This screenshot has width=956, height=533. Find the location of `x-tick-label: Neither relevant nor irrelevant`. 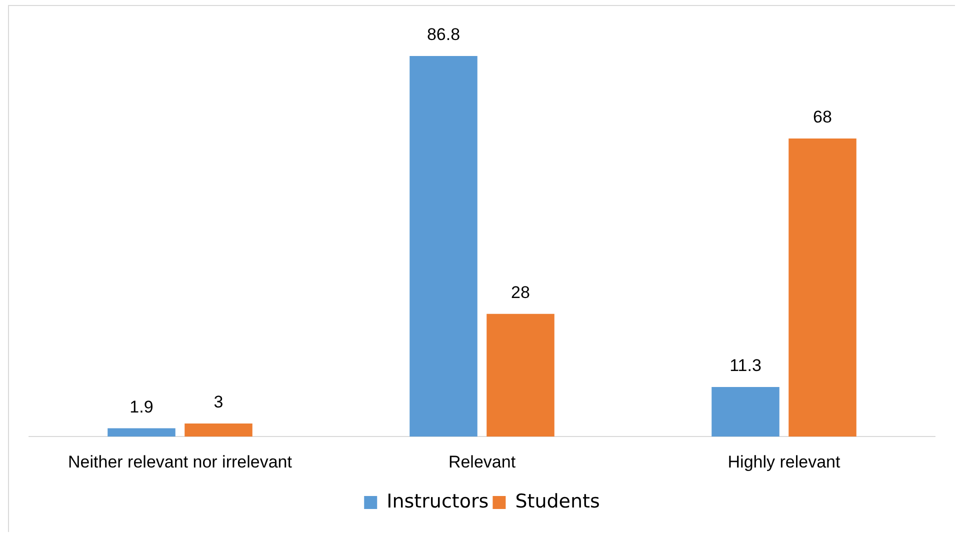

x-tick-label: Neither relevant nor irrelevant is located at coordinates (180, 462).